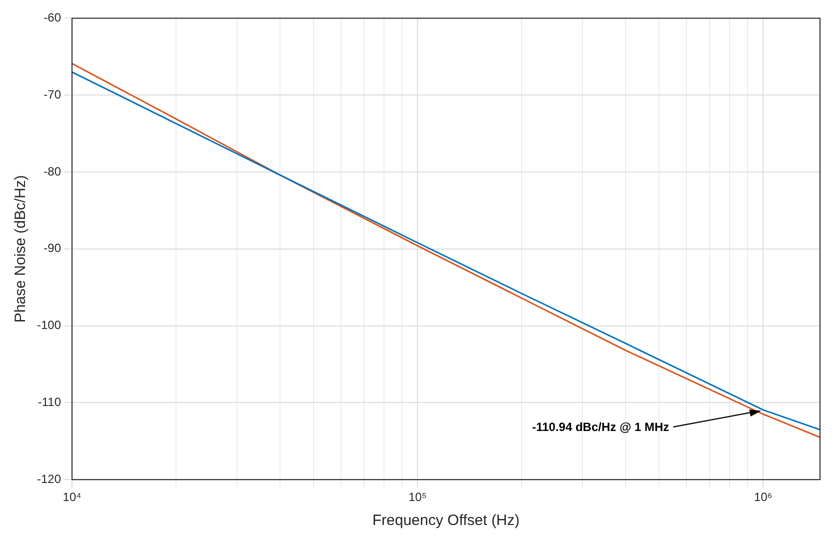 This screenshot has height=542, width=838. Describe the element at coordinates (50, 402) in the screenshot. I see `y-tick-label: -110` at that location.